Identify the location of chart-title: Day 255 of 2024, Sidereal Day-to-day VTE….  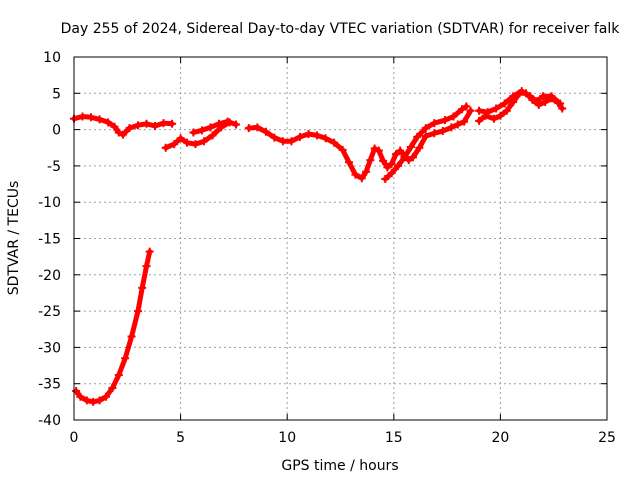
(341, 29).